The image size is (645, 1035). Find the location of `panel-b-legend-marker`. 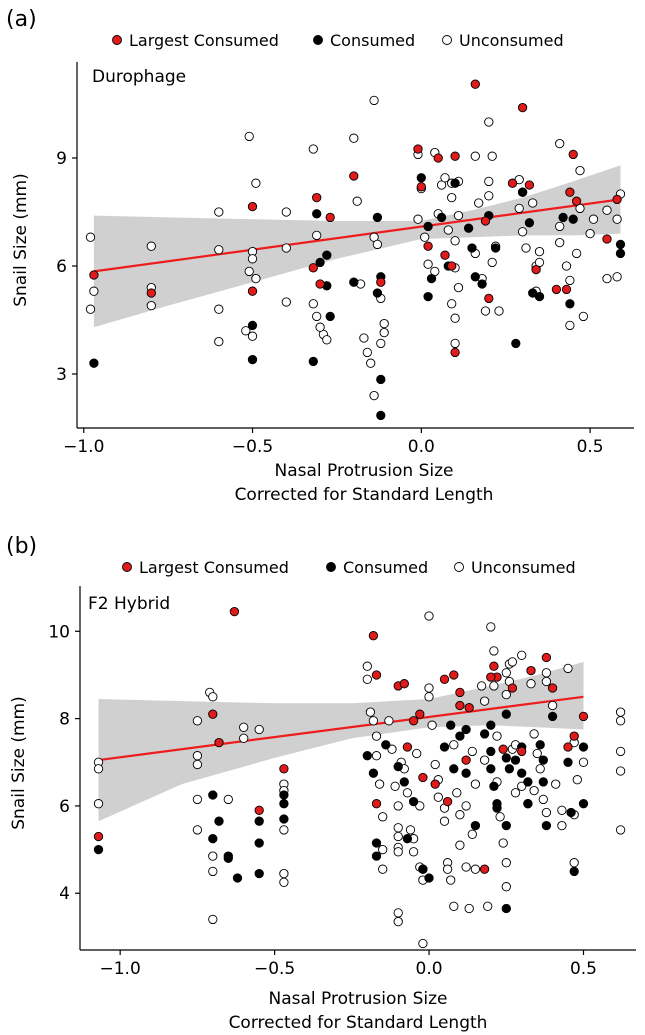

panel-b-legend-marker is located at coordinates (127, 567).